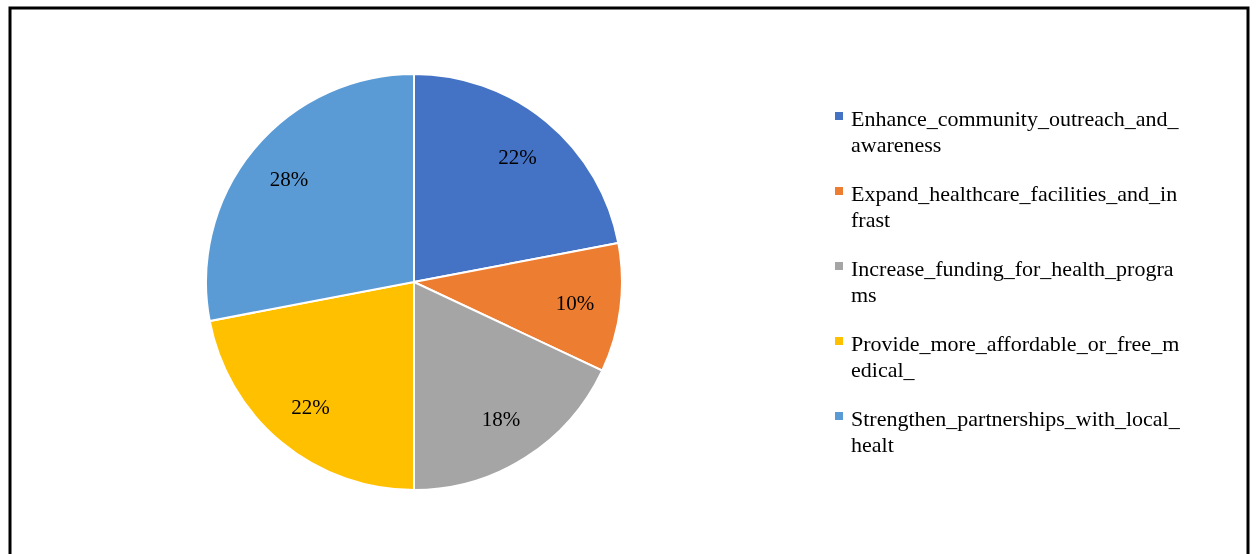  What do you see at coordinates (1015, 131) in the screenshot?
I see `legend-label: Enhance_community_outreach_and_awareness` at bounding box center [1015, 131].